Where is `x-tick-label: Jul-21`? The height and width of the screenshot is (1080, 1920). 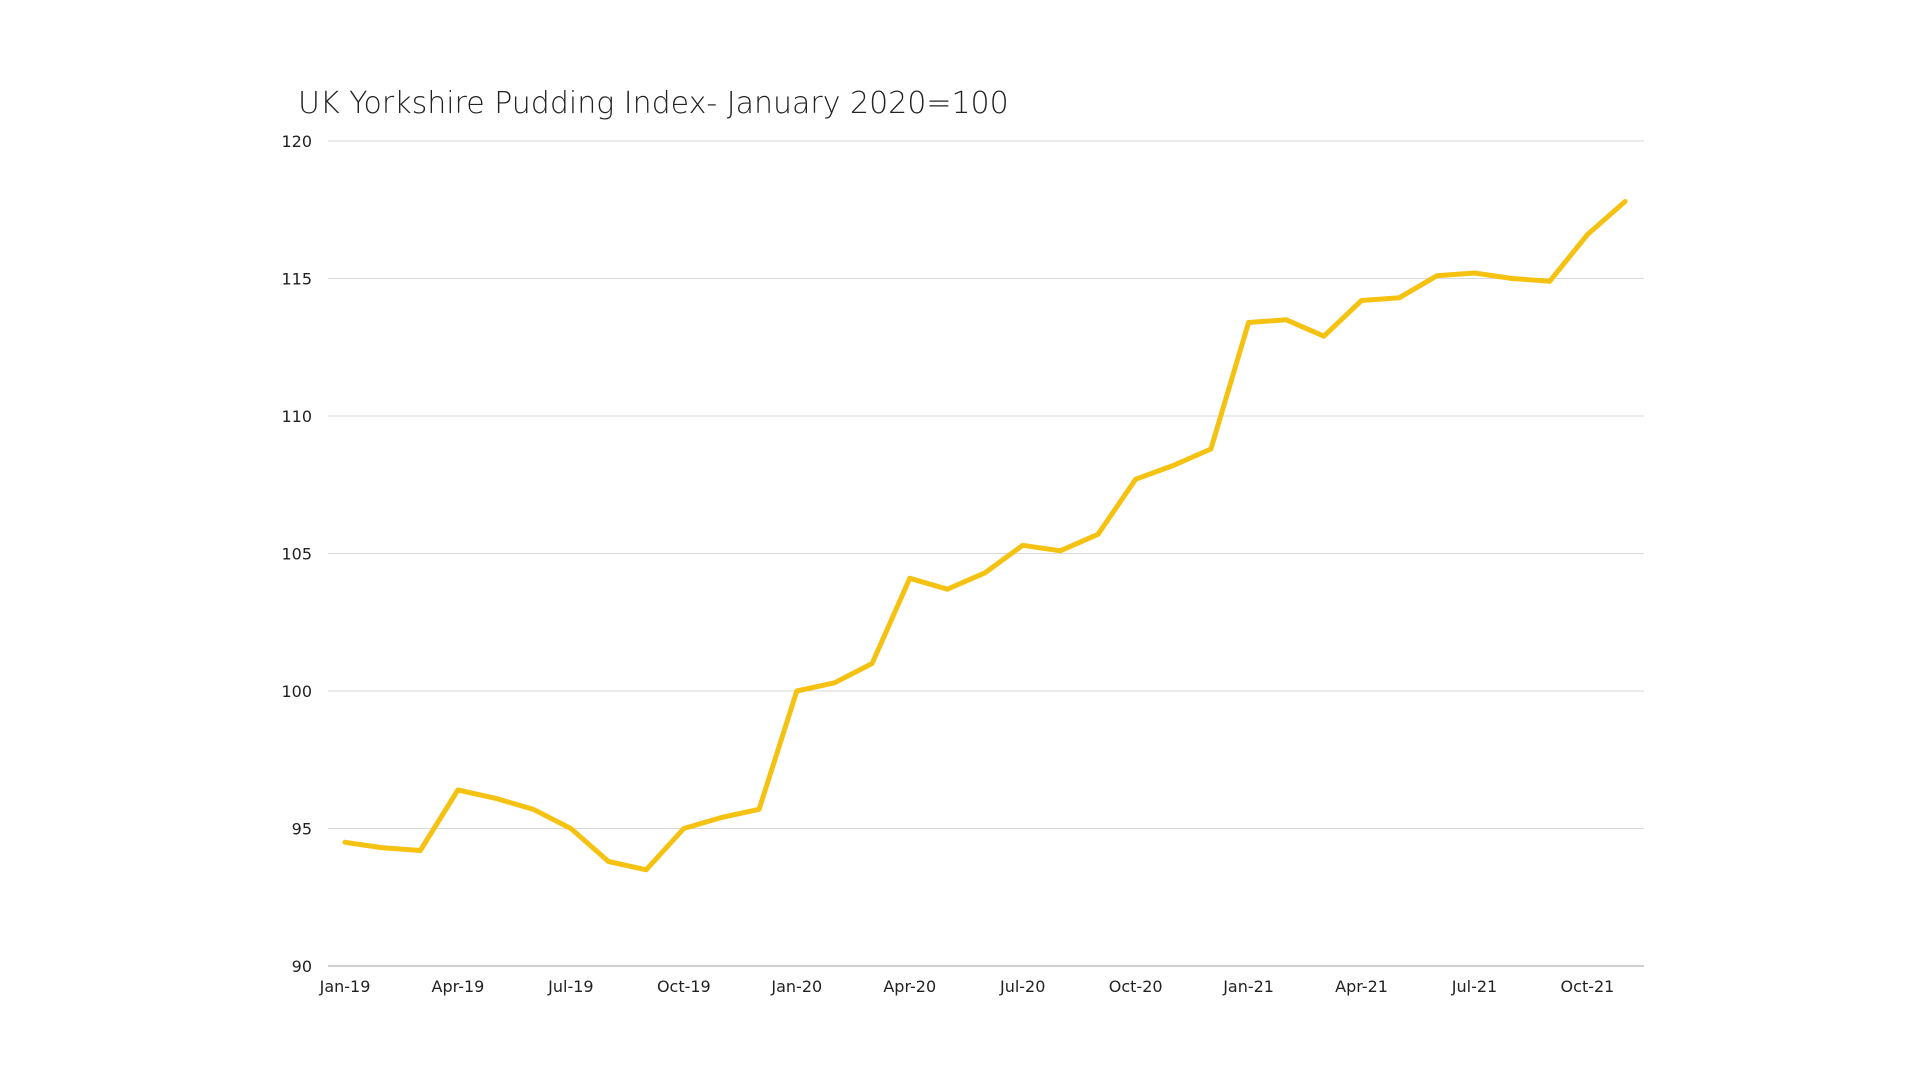 x-tick-label: Jul-21 is located at coordinates (1474, 986).